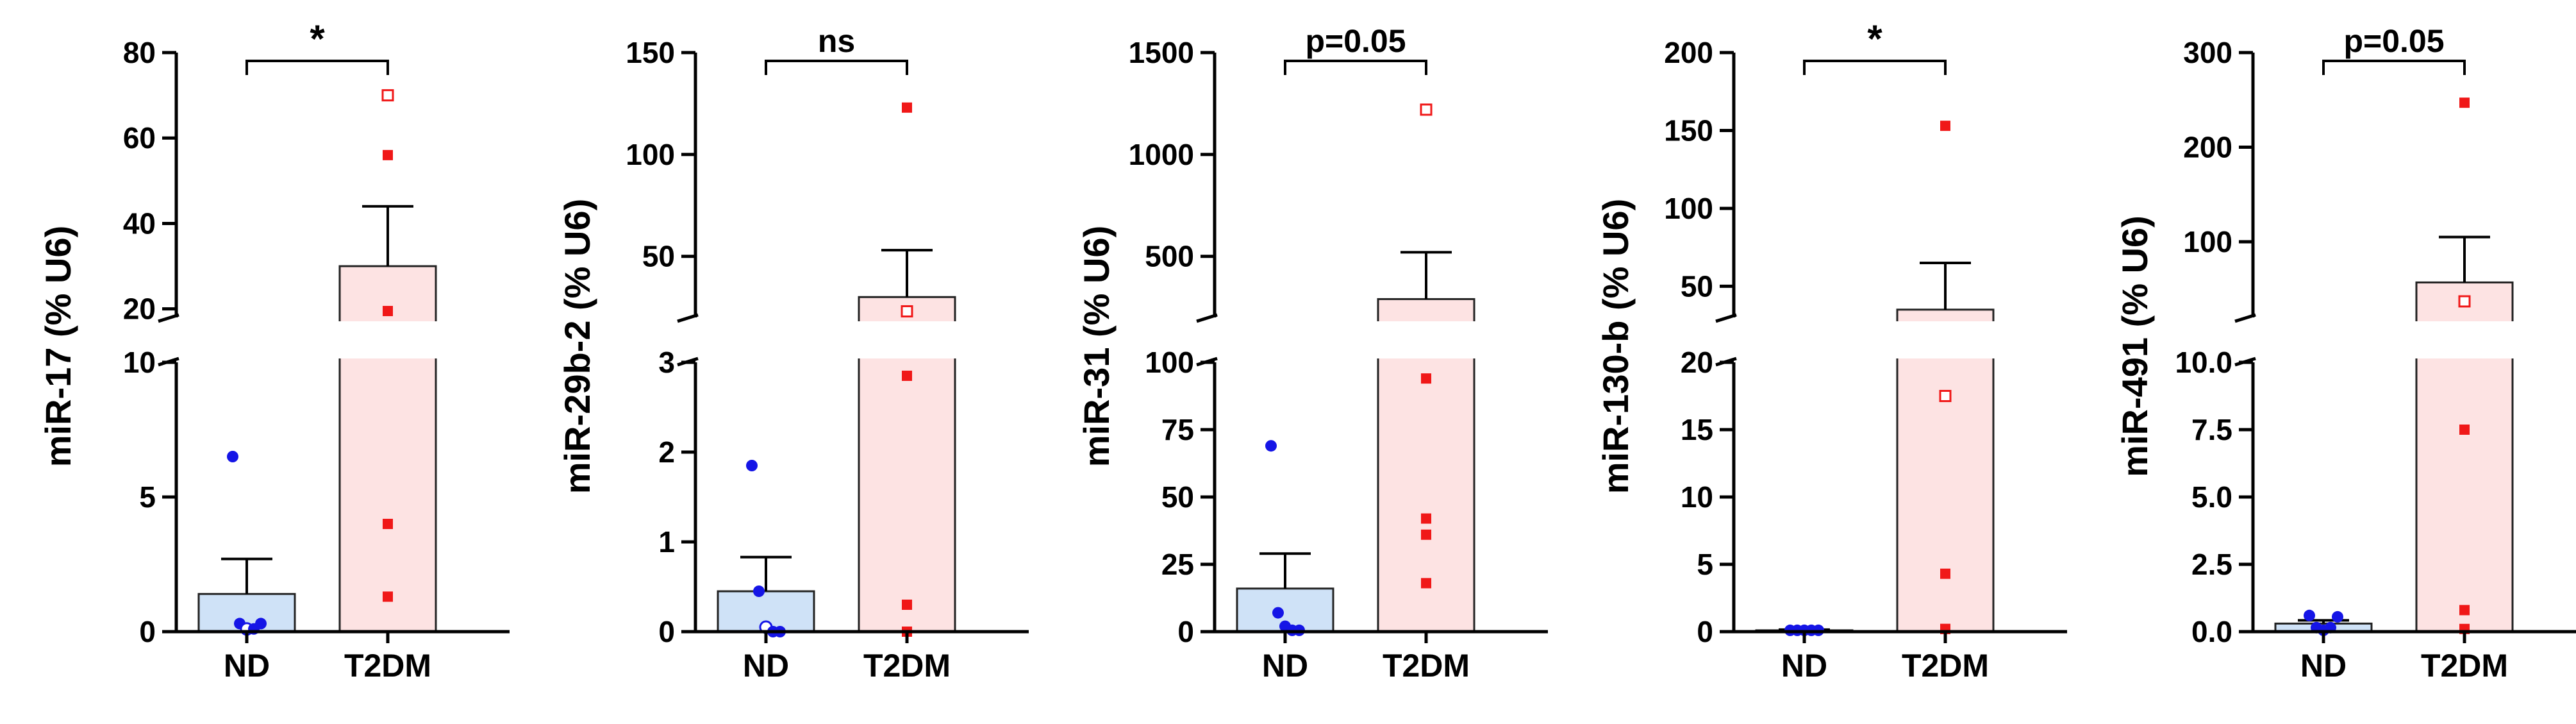 The image size is (2576, 724). I want to click on y-tick-label: 1000, so click(1161, 155).